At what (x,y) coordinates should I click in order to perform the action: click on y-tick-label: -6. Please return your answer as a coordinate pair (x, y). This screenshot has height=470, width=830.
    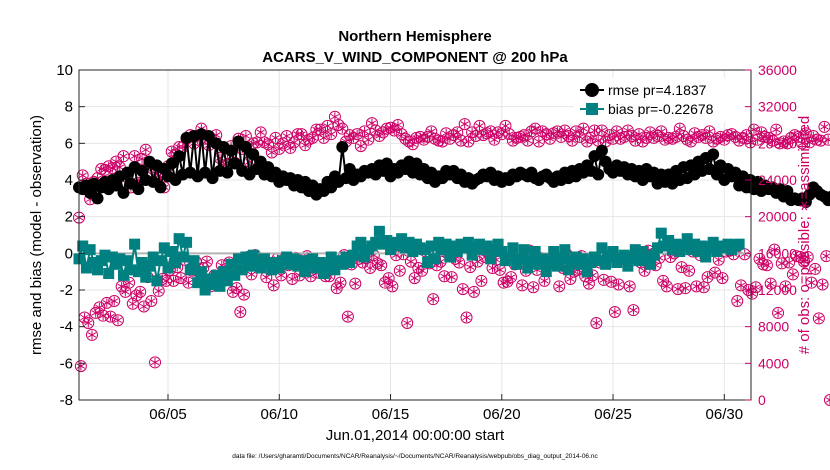
    Looking at the image, I should click on (66, 363).